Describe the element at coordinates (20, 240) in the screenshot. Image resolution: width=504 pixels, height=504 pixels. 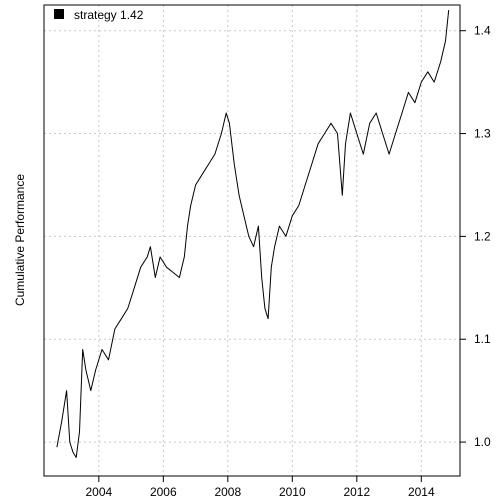
I see `y-axis-title: Cumulative Performance` at that location.